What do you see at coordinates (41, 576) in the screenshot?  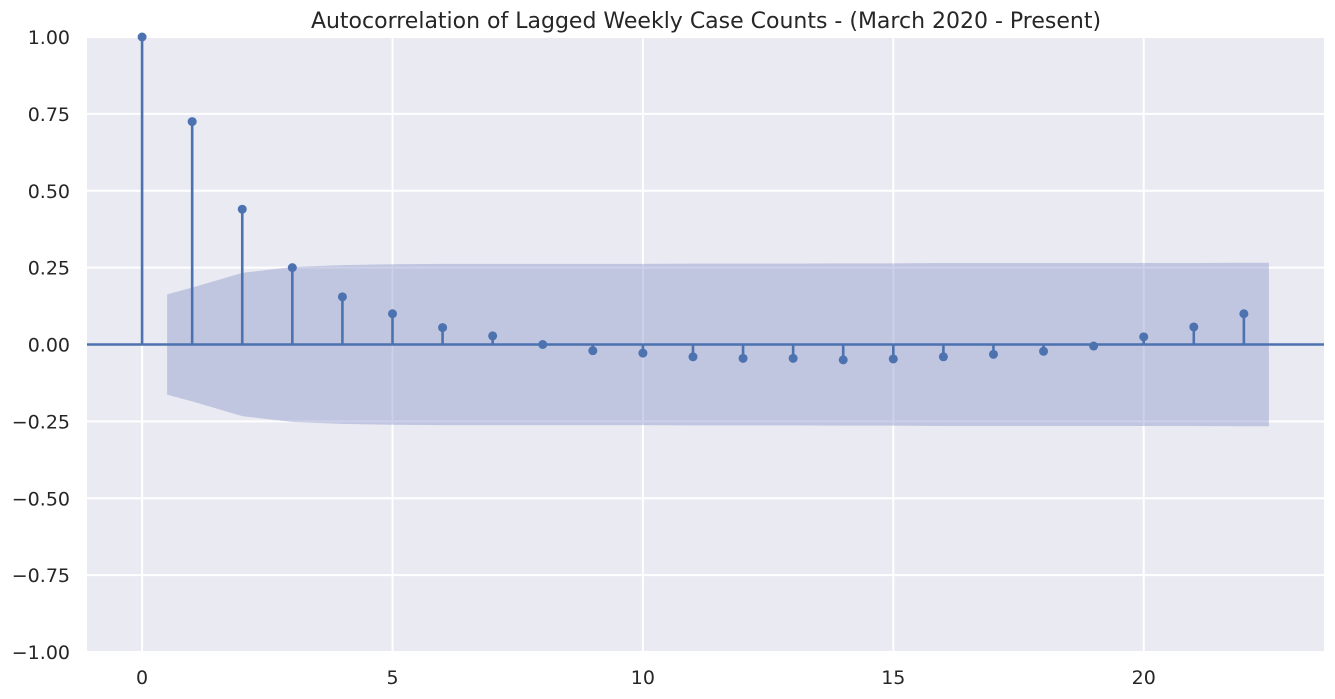 I see `y-tick-label: −0.75` at bounding box center [41, 576].